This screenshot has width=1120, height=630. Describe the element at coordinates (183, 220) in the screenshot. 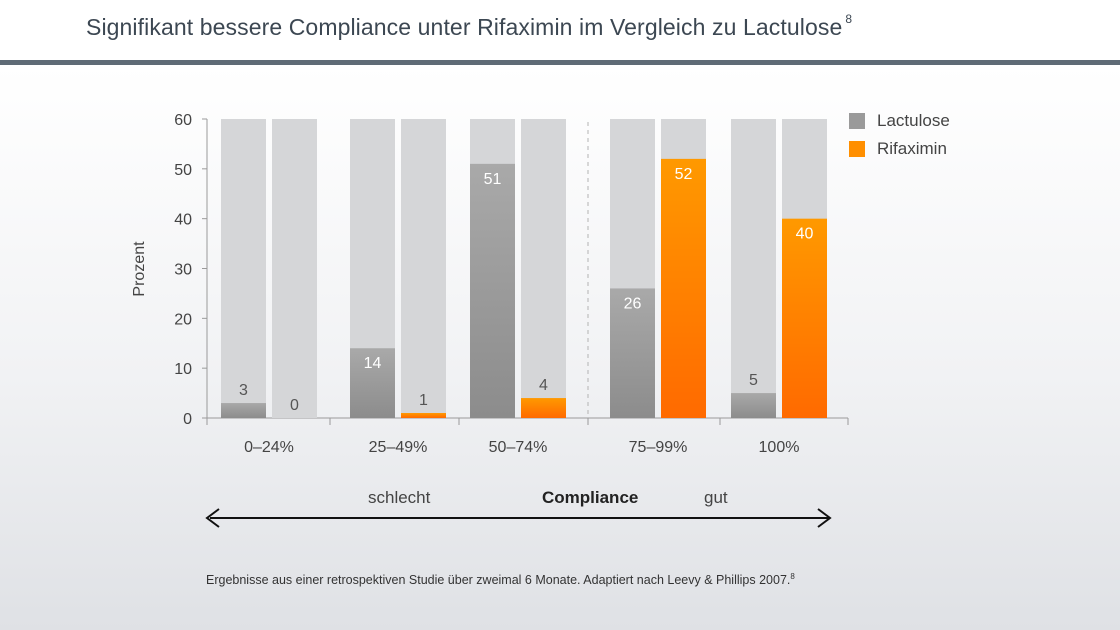

I see `y-tick-label: 40` at that location.